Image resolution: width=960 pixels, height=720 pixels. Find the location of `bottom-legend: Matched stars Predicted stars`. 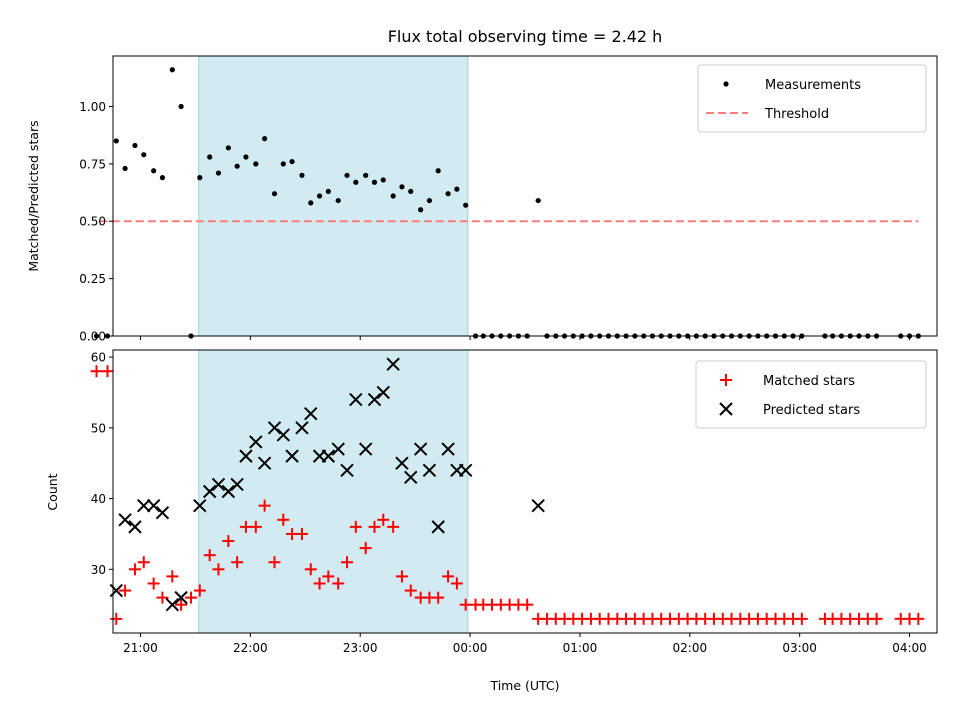

bottom-legend: Matched stars Predicted stars is located at coordinates (811, 394).